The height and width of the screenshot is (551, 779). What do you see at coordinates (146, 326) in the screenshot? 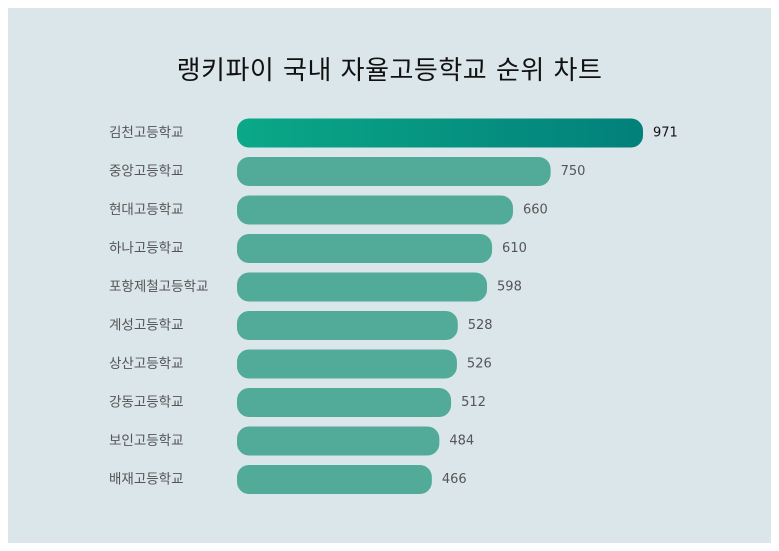
I see `category-label: 계성고등학교` at bounding box center [146, 326].